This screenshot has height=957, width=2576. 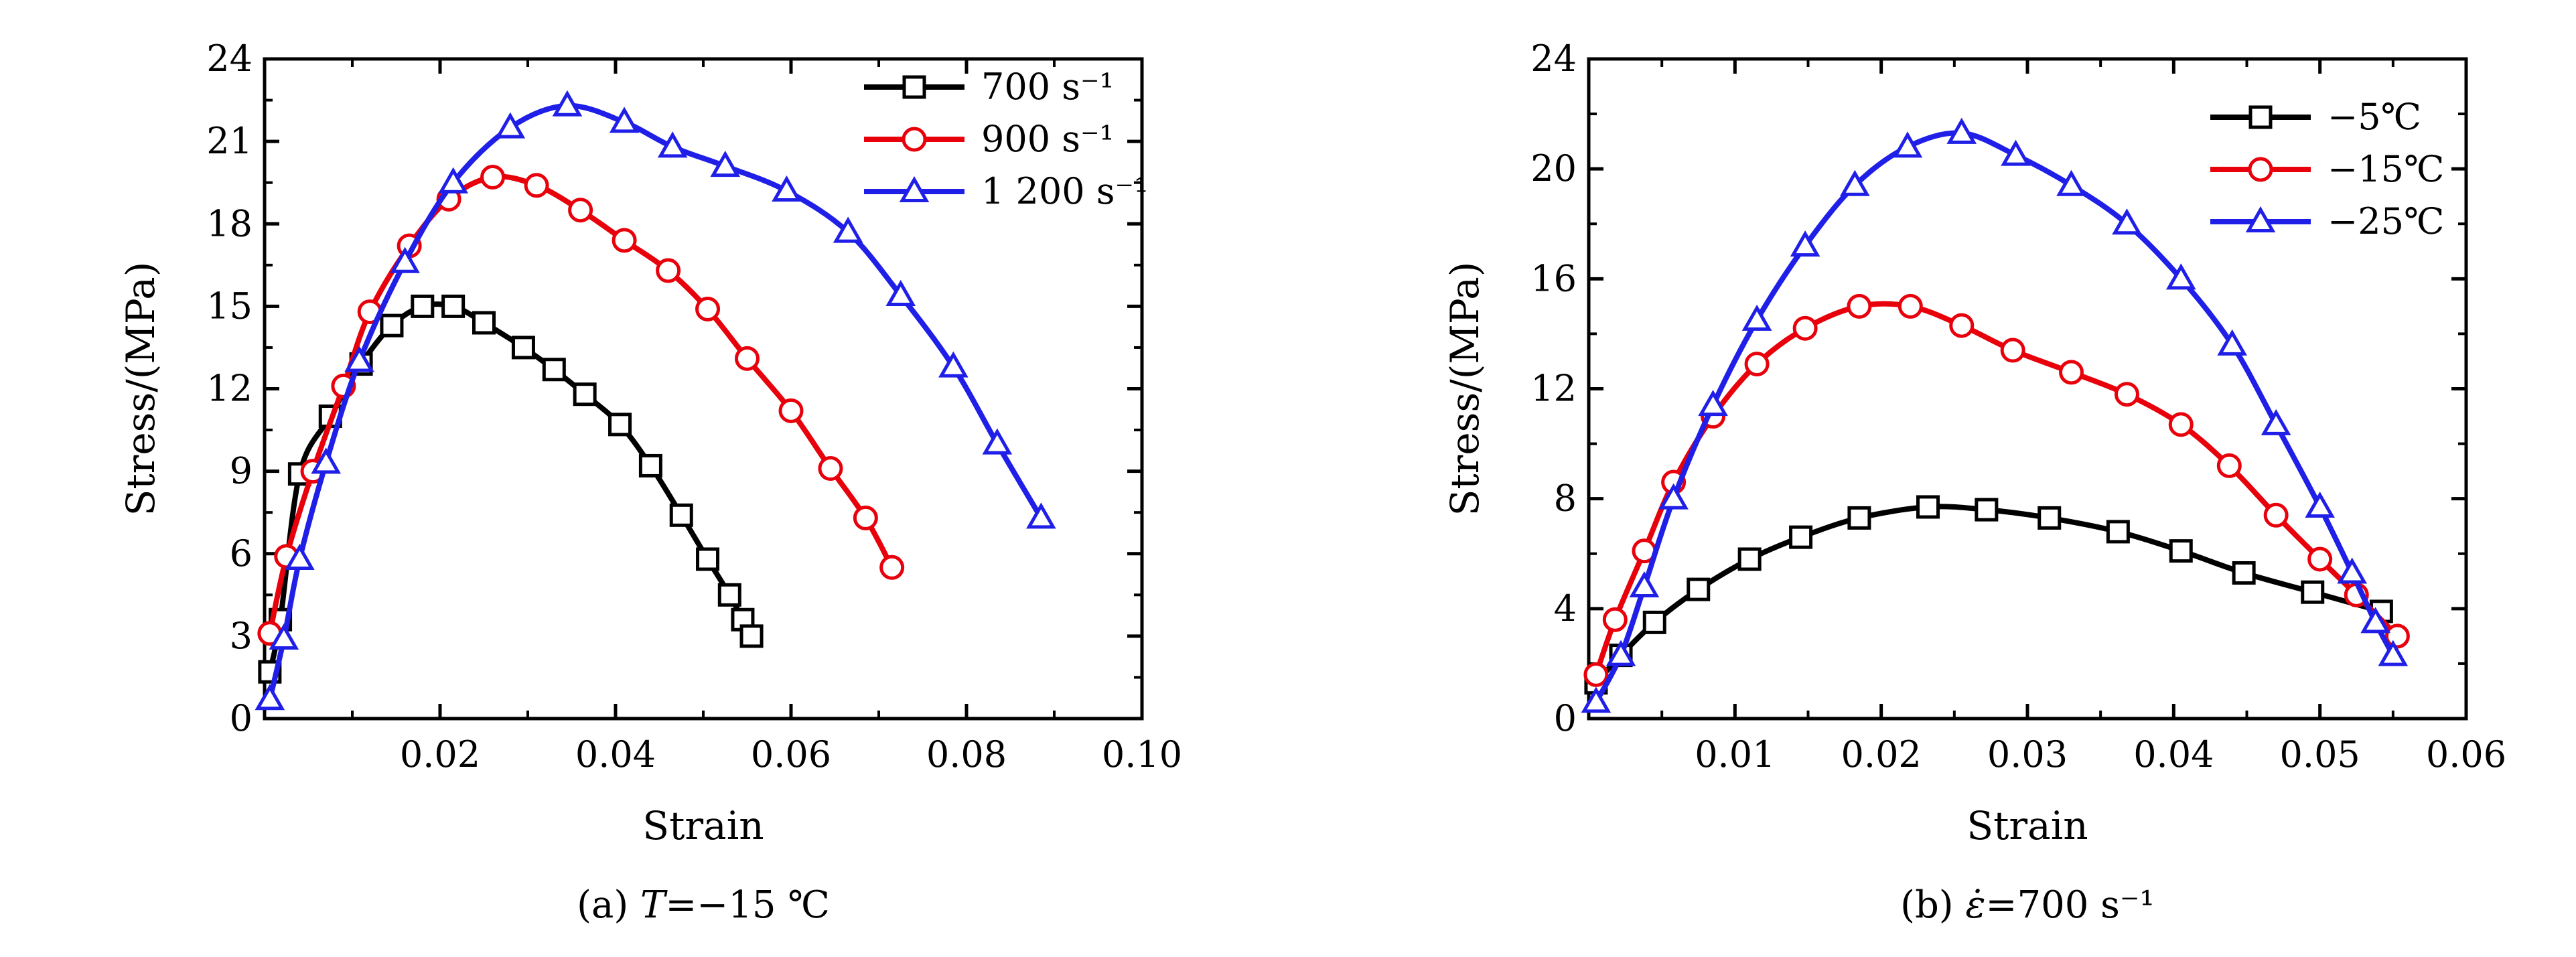 I want to click on legend-label: 700 s⁻¹, so click(x=1047, y=87).